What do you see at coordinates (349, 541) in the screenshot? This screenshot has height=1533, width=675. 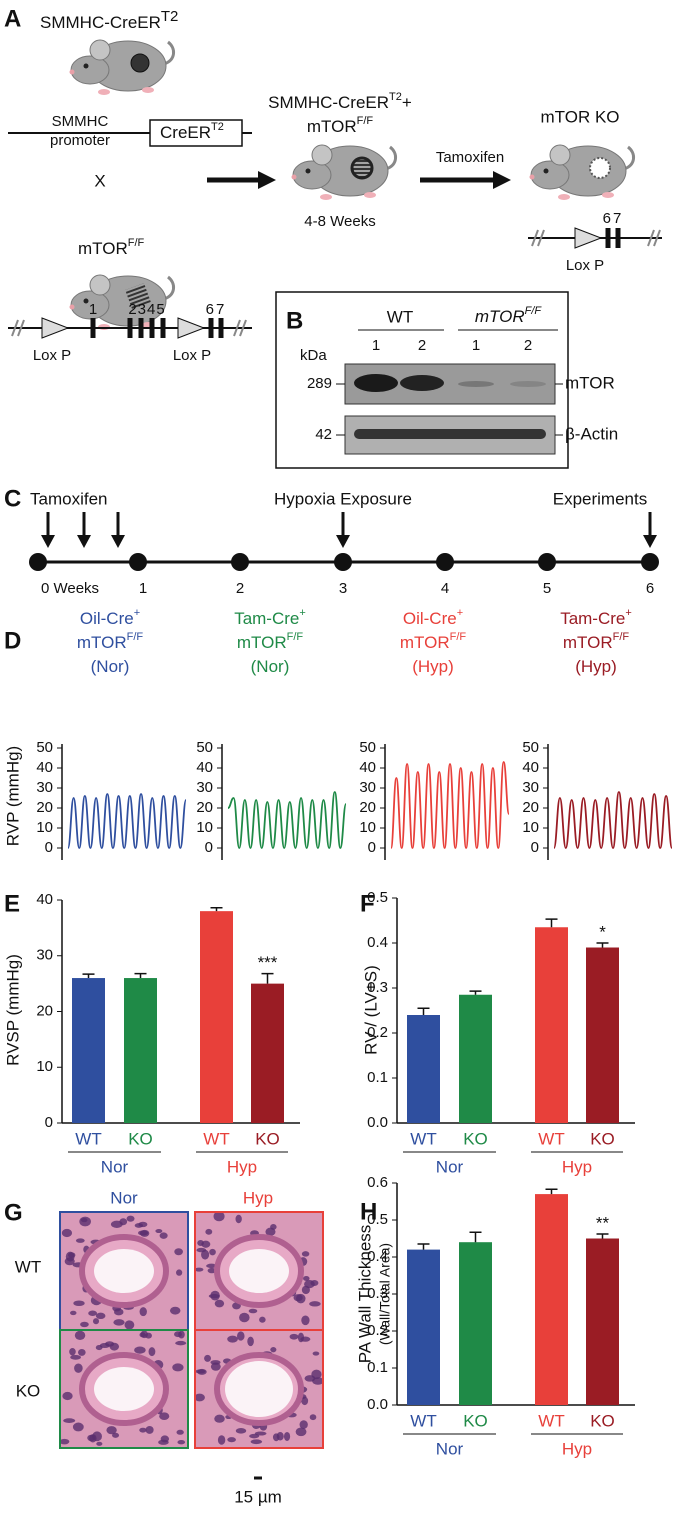 I see `arrow-heads` at bounding box center [349, 541].